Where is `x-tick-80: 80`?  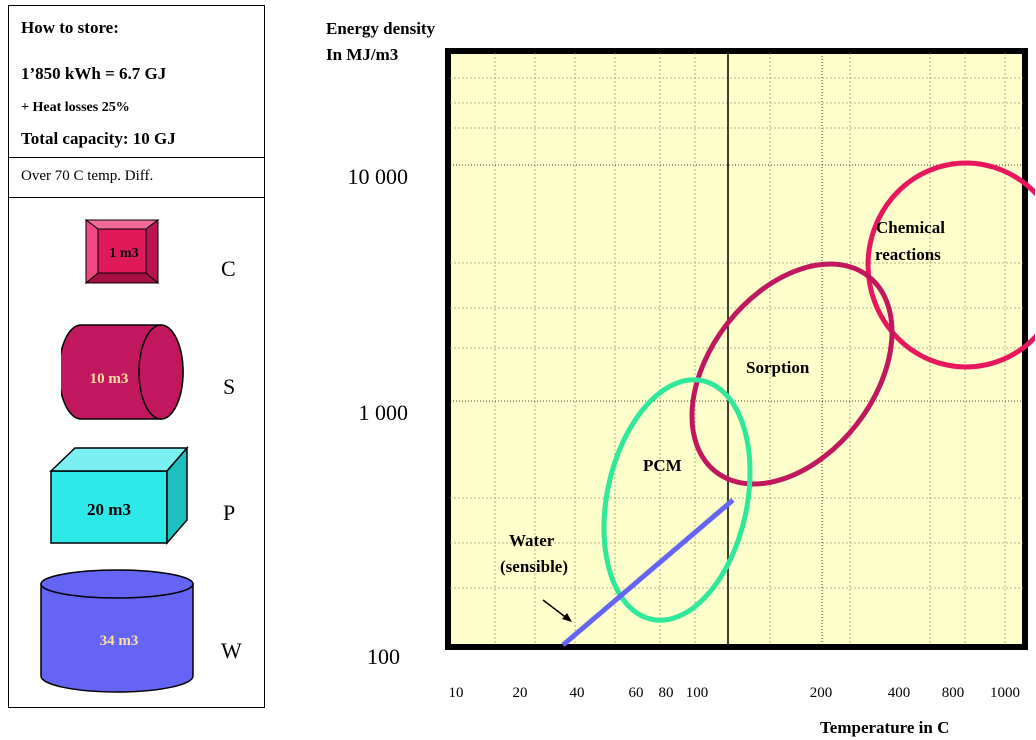
x-tick-80: 80 is located at coordinates (666, 693).